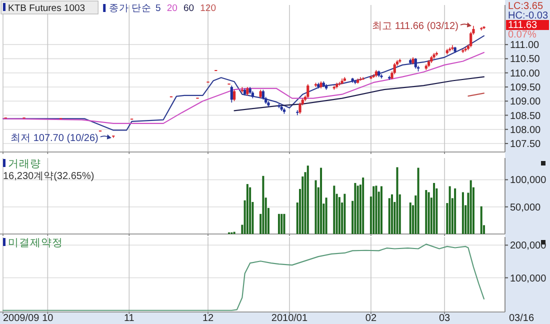 Image resolution: width=550 pixels, height=324 pixels. Describe the element at coordinates (526, 144) in the screenshot. I see `y-tick-label: 107.50` at that location.